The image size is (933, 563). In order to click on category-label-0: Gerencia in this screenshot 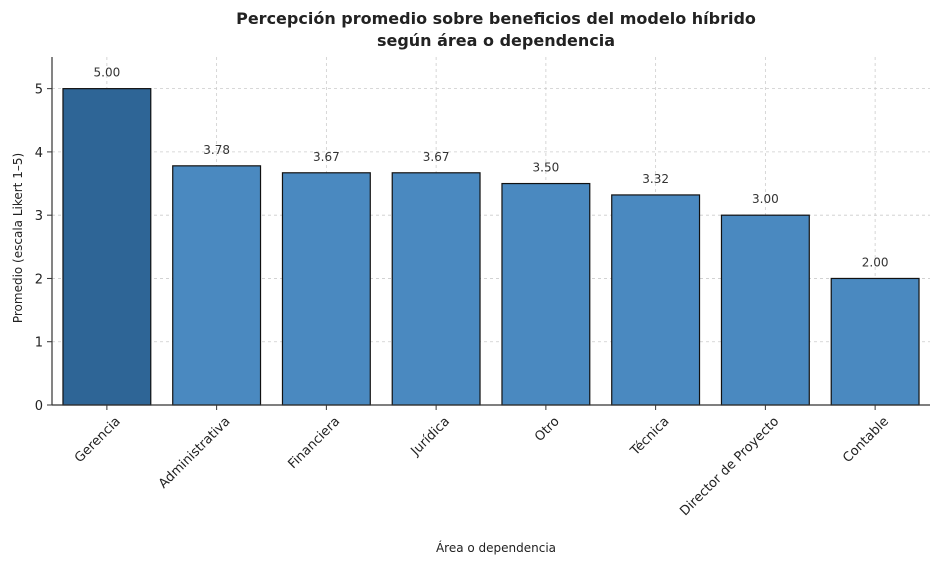, I will do `click(98, 440)`.